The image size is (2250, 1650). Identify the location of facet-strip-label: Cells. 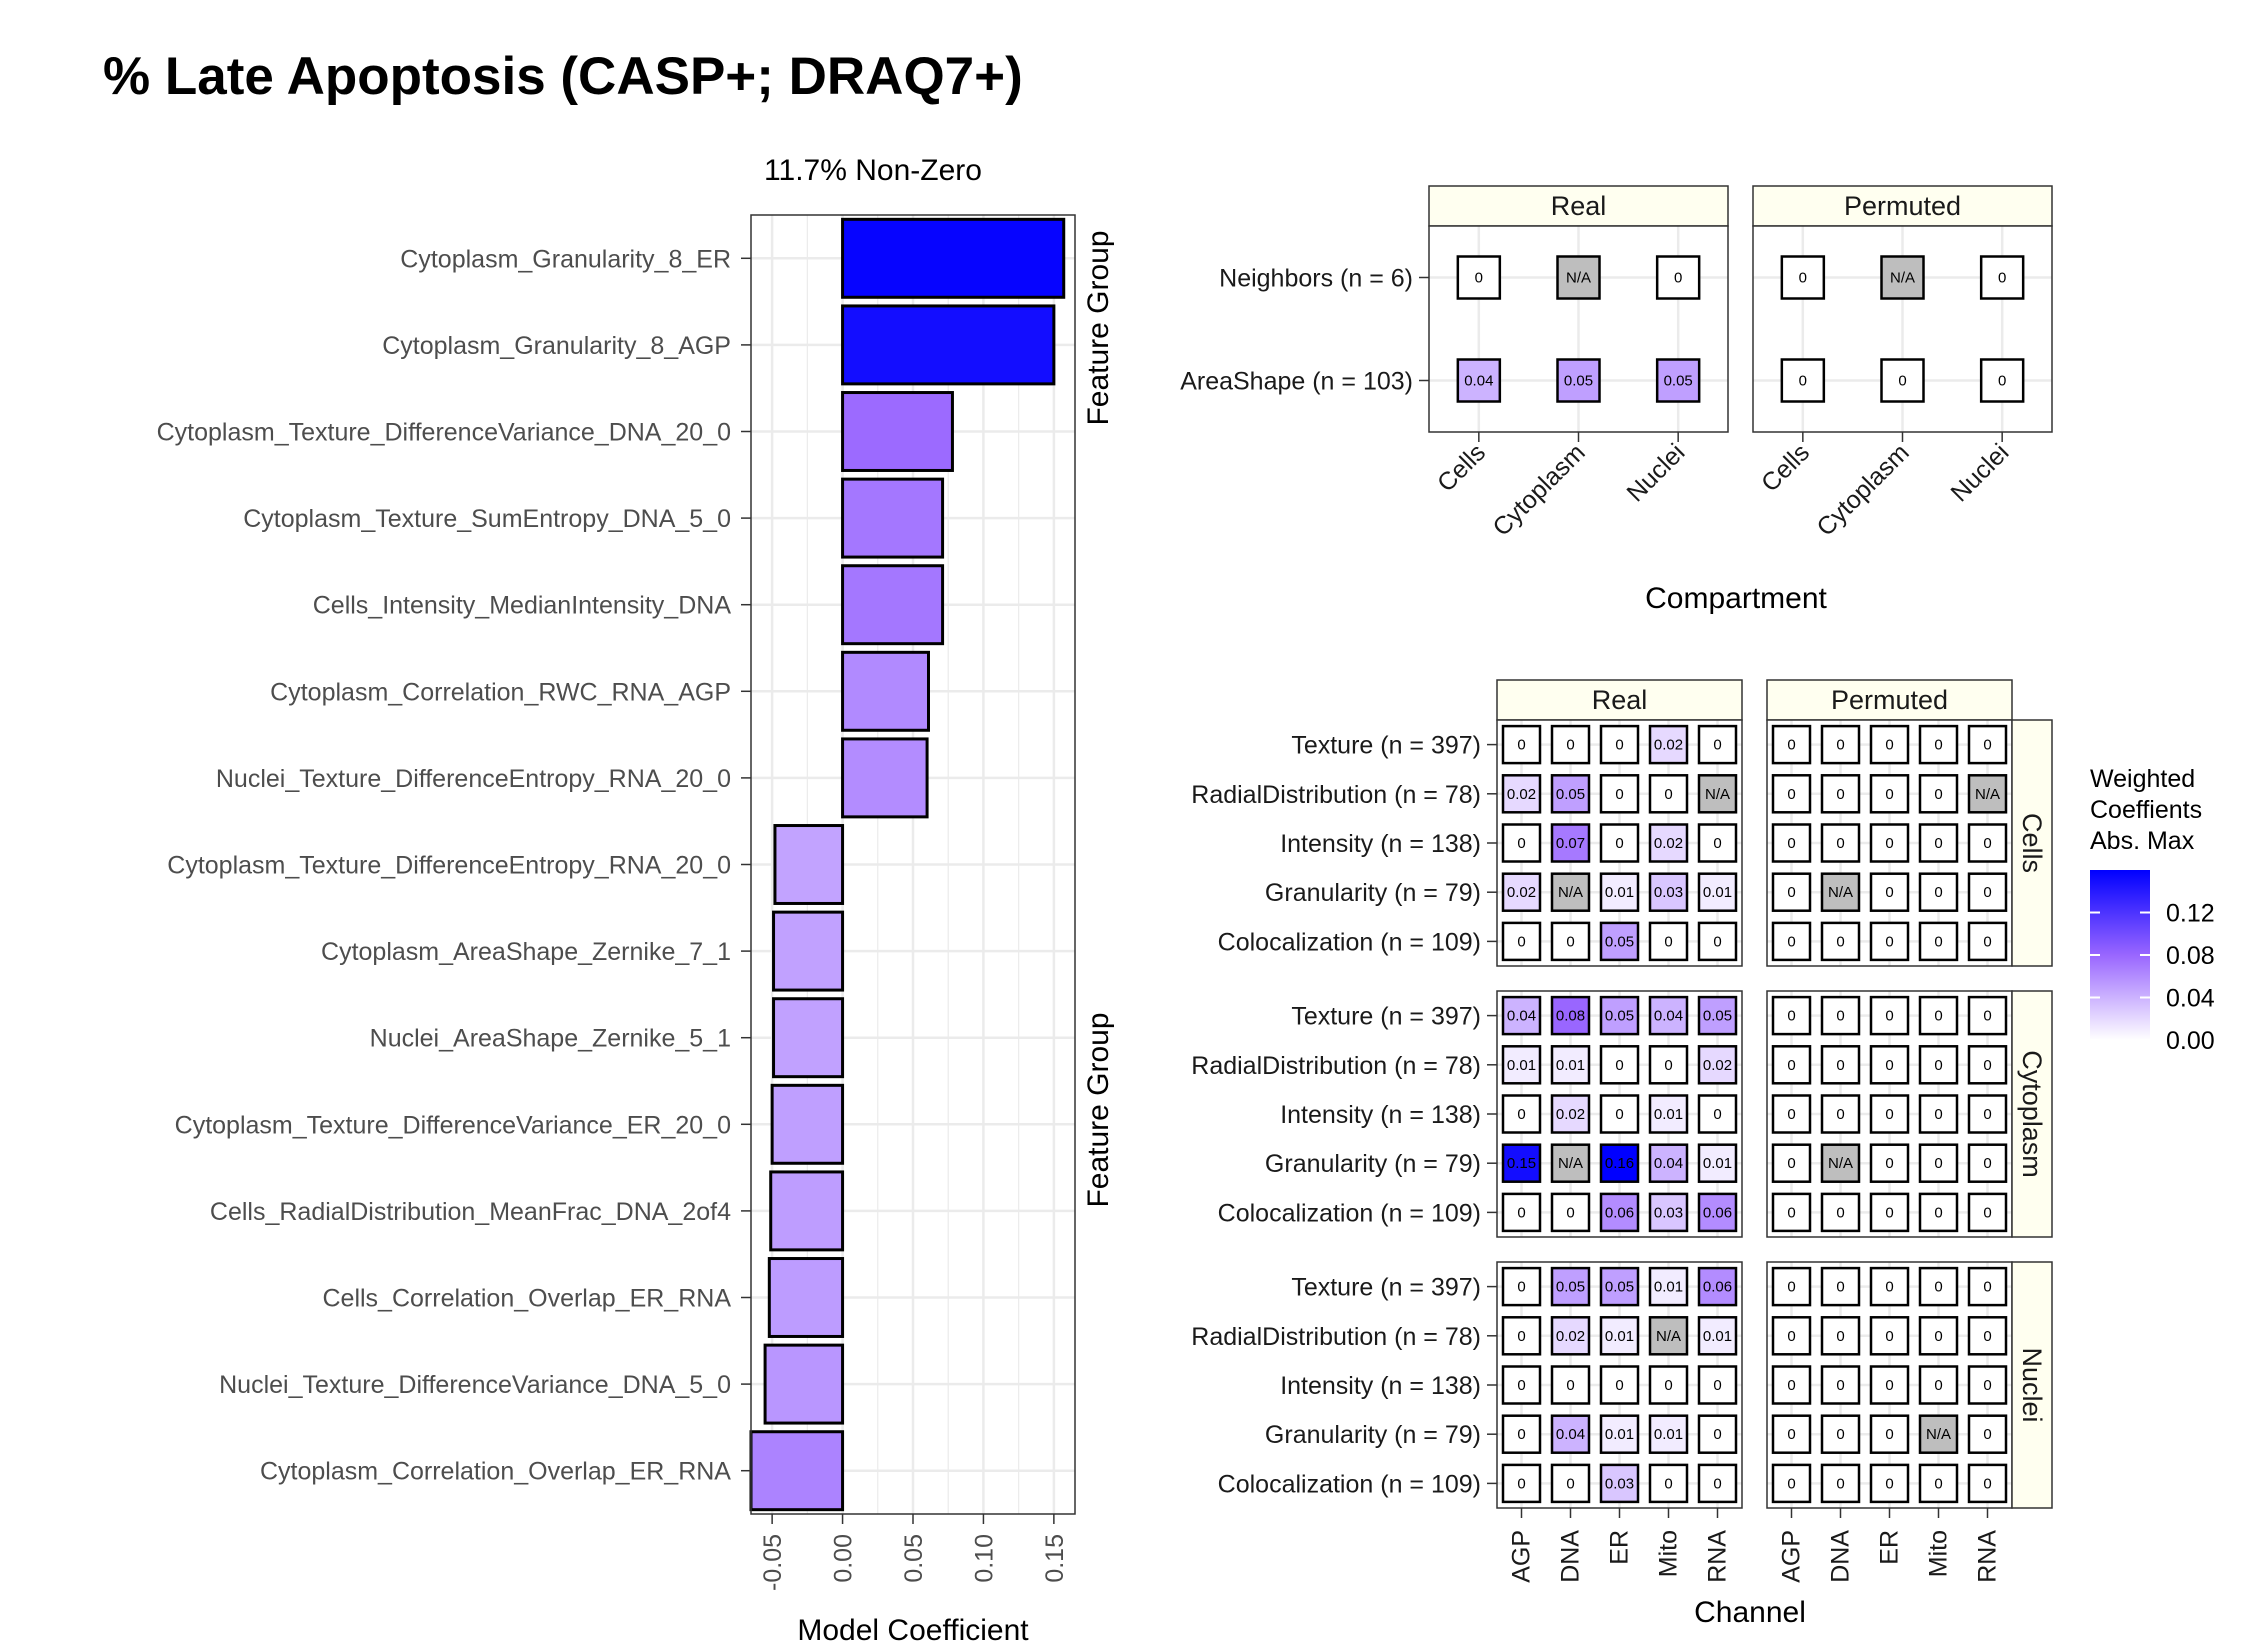
(2032, 843).